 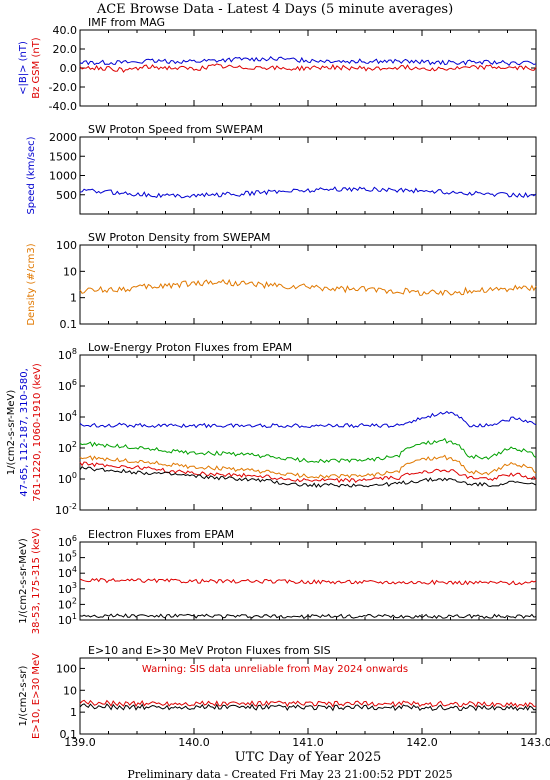 What do you see at coordinates (80, 742) in the screenshot?
I see `x-tick-label: 139.0` at bounding box center [80, 742].